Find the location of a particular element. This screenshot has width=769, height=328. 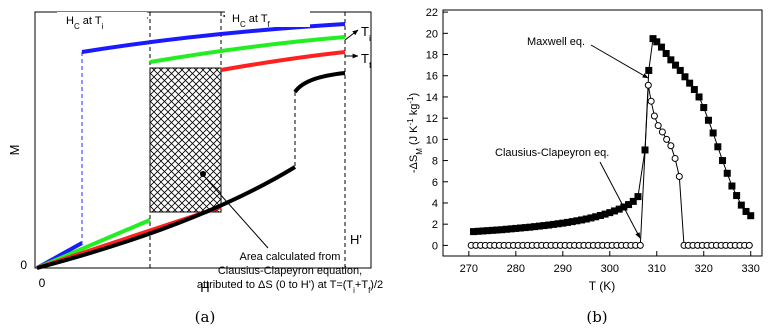

x-tick-label: 280 is located at coordinates (516, 269).